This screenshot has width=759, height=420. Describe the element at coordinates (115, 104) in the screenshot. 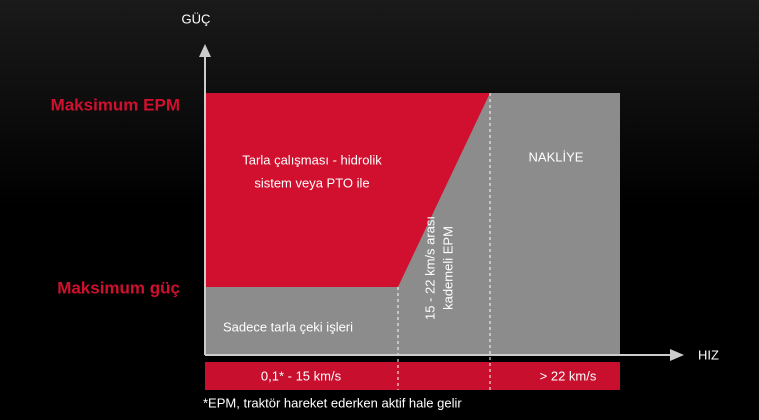

I see `level-label: Maksimum EPM` at that location.